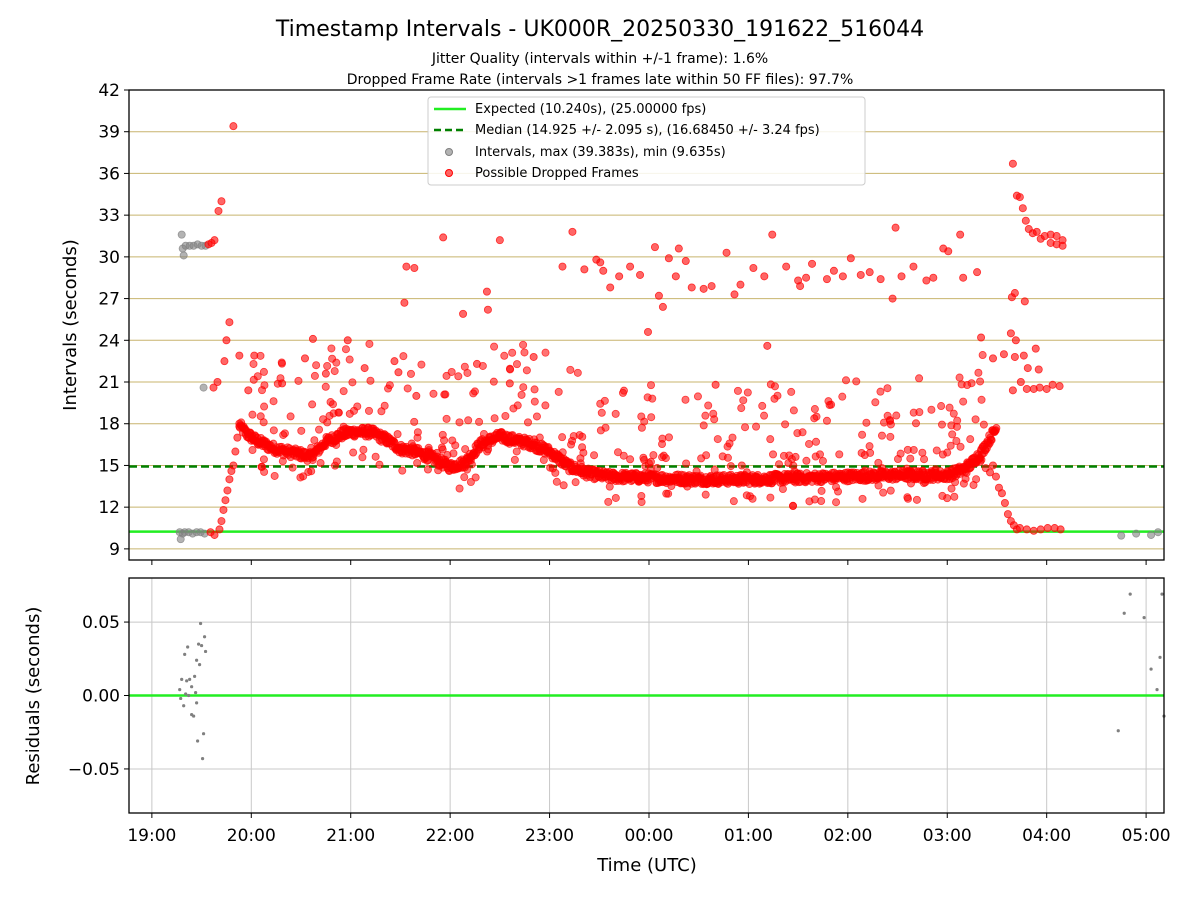 The width and height of the screenshot is (1200, 900). I want to click on residuals-y-tick-label: −0.05, so click(94, 770).